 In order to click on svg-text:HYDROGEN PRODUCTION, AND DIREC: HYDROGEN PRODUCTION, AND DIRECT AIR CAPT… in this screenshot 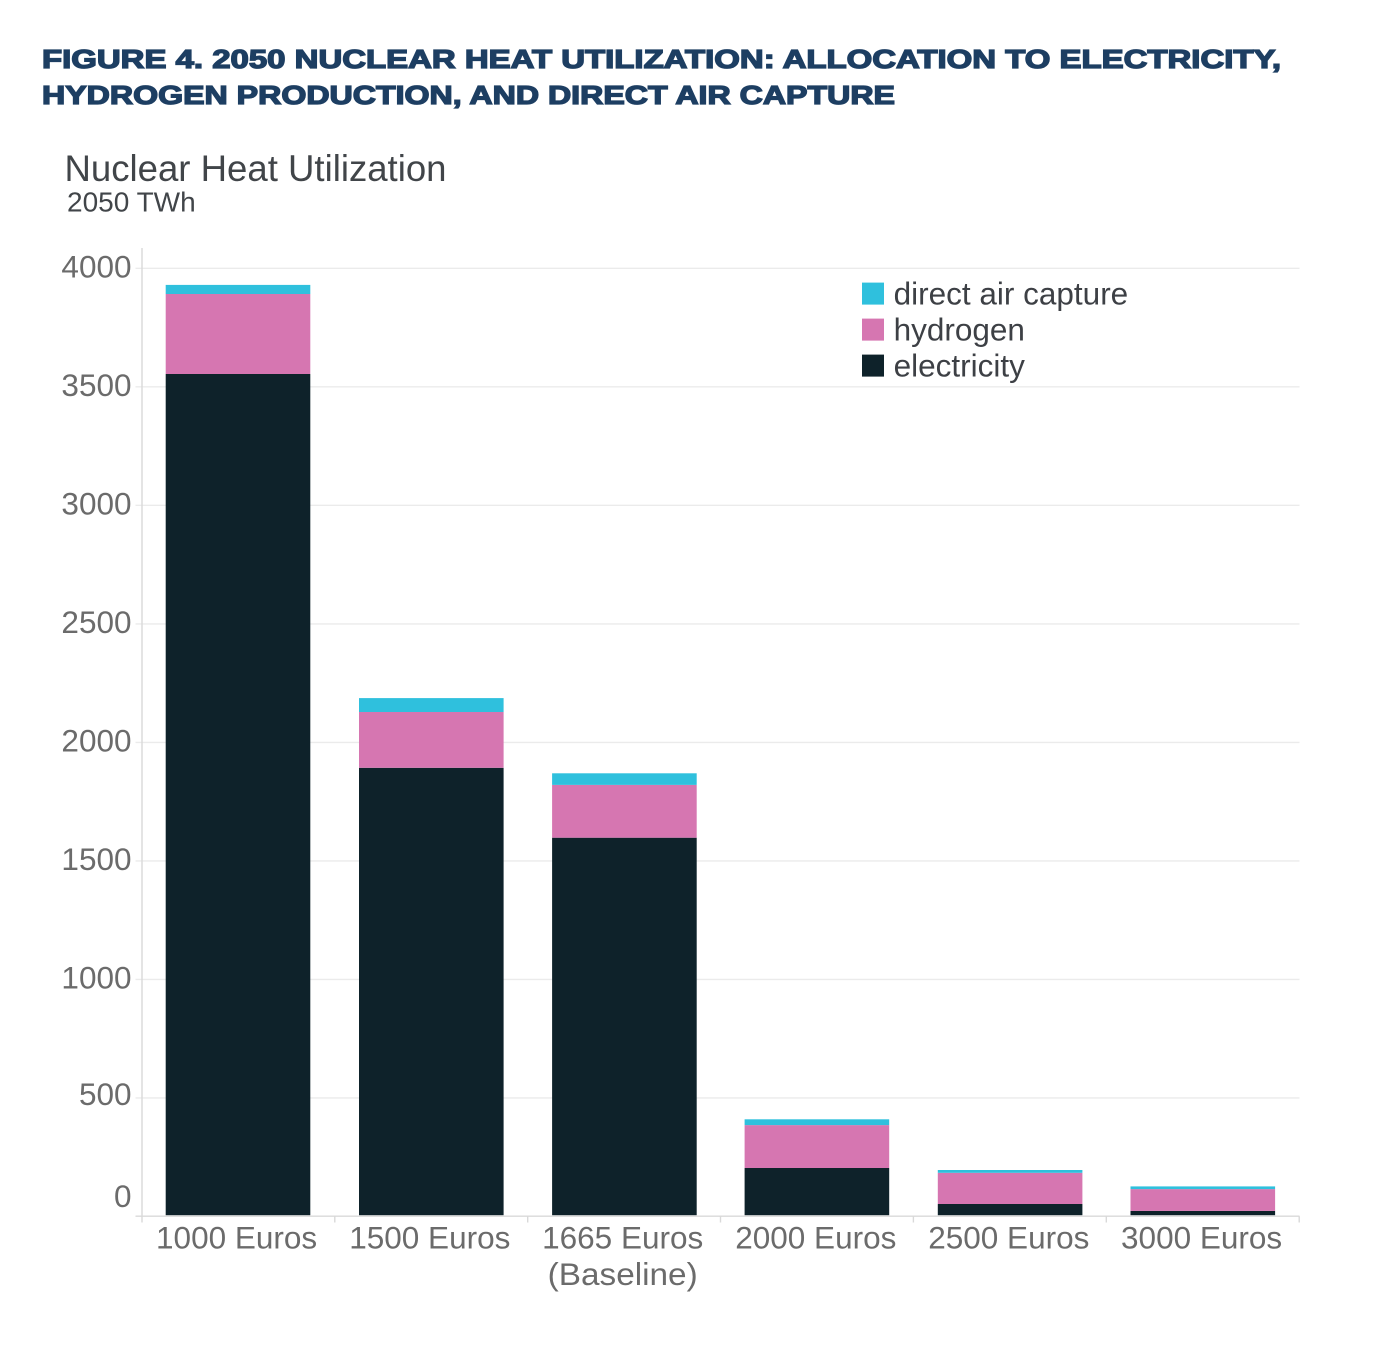, I will do `click(468, 95)`.